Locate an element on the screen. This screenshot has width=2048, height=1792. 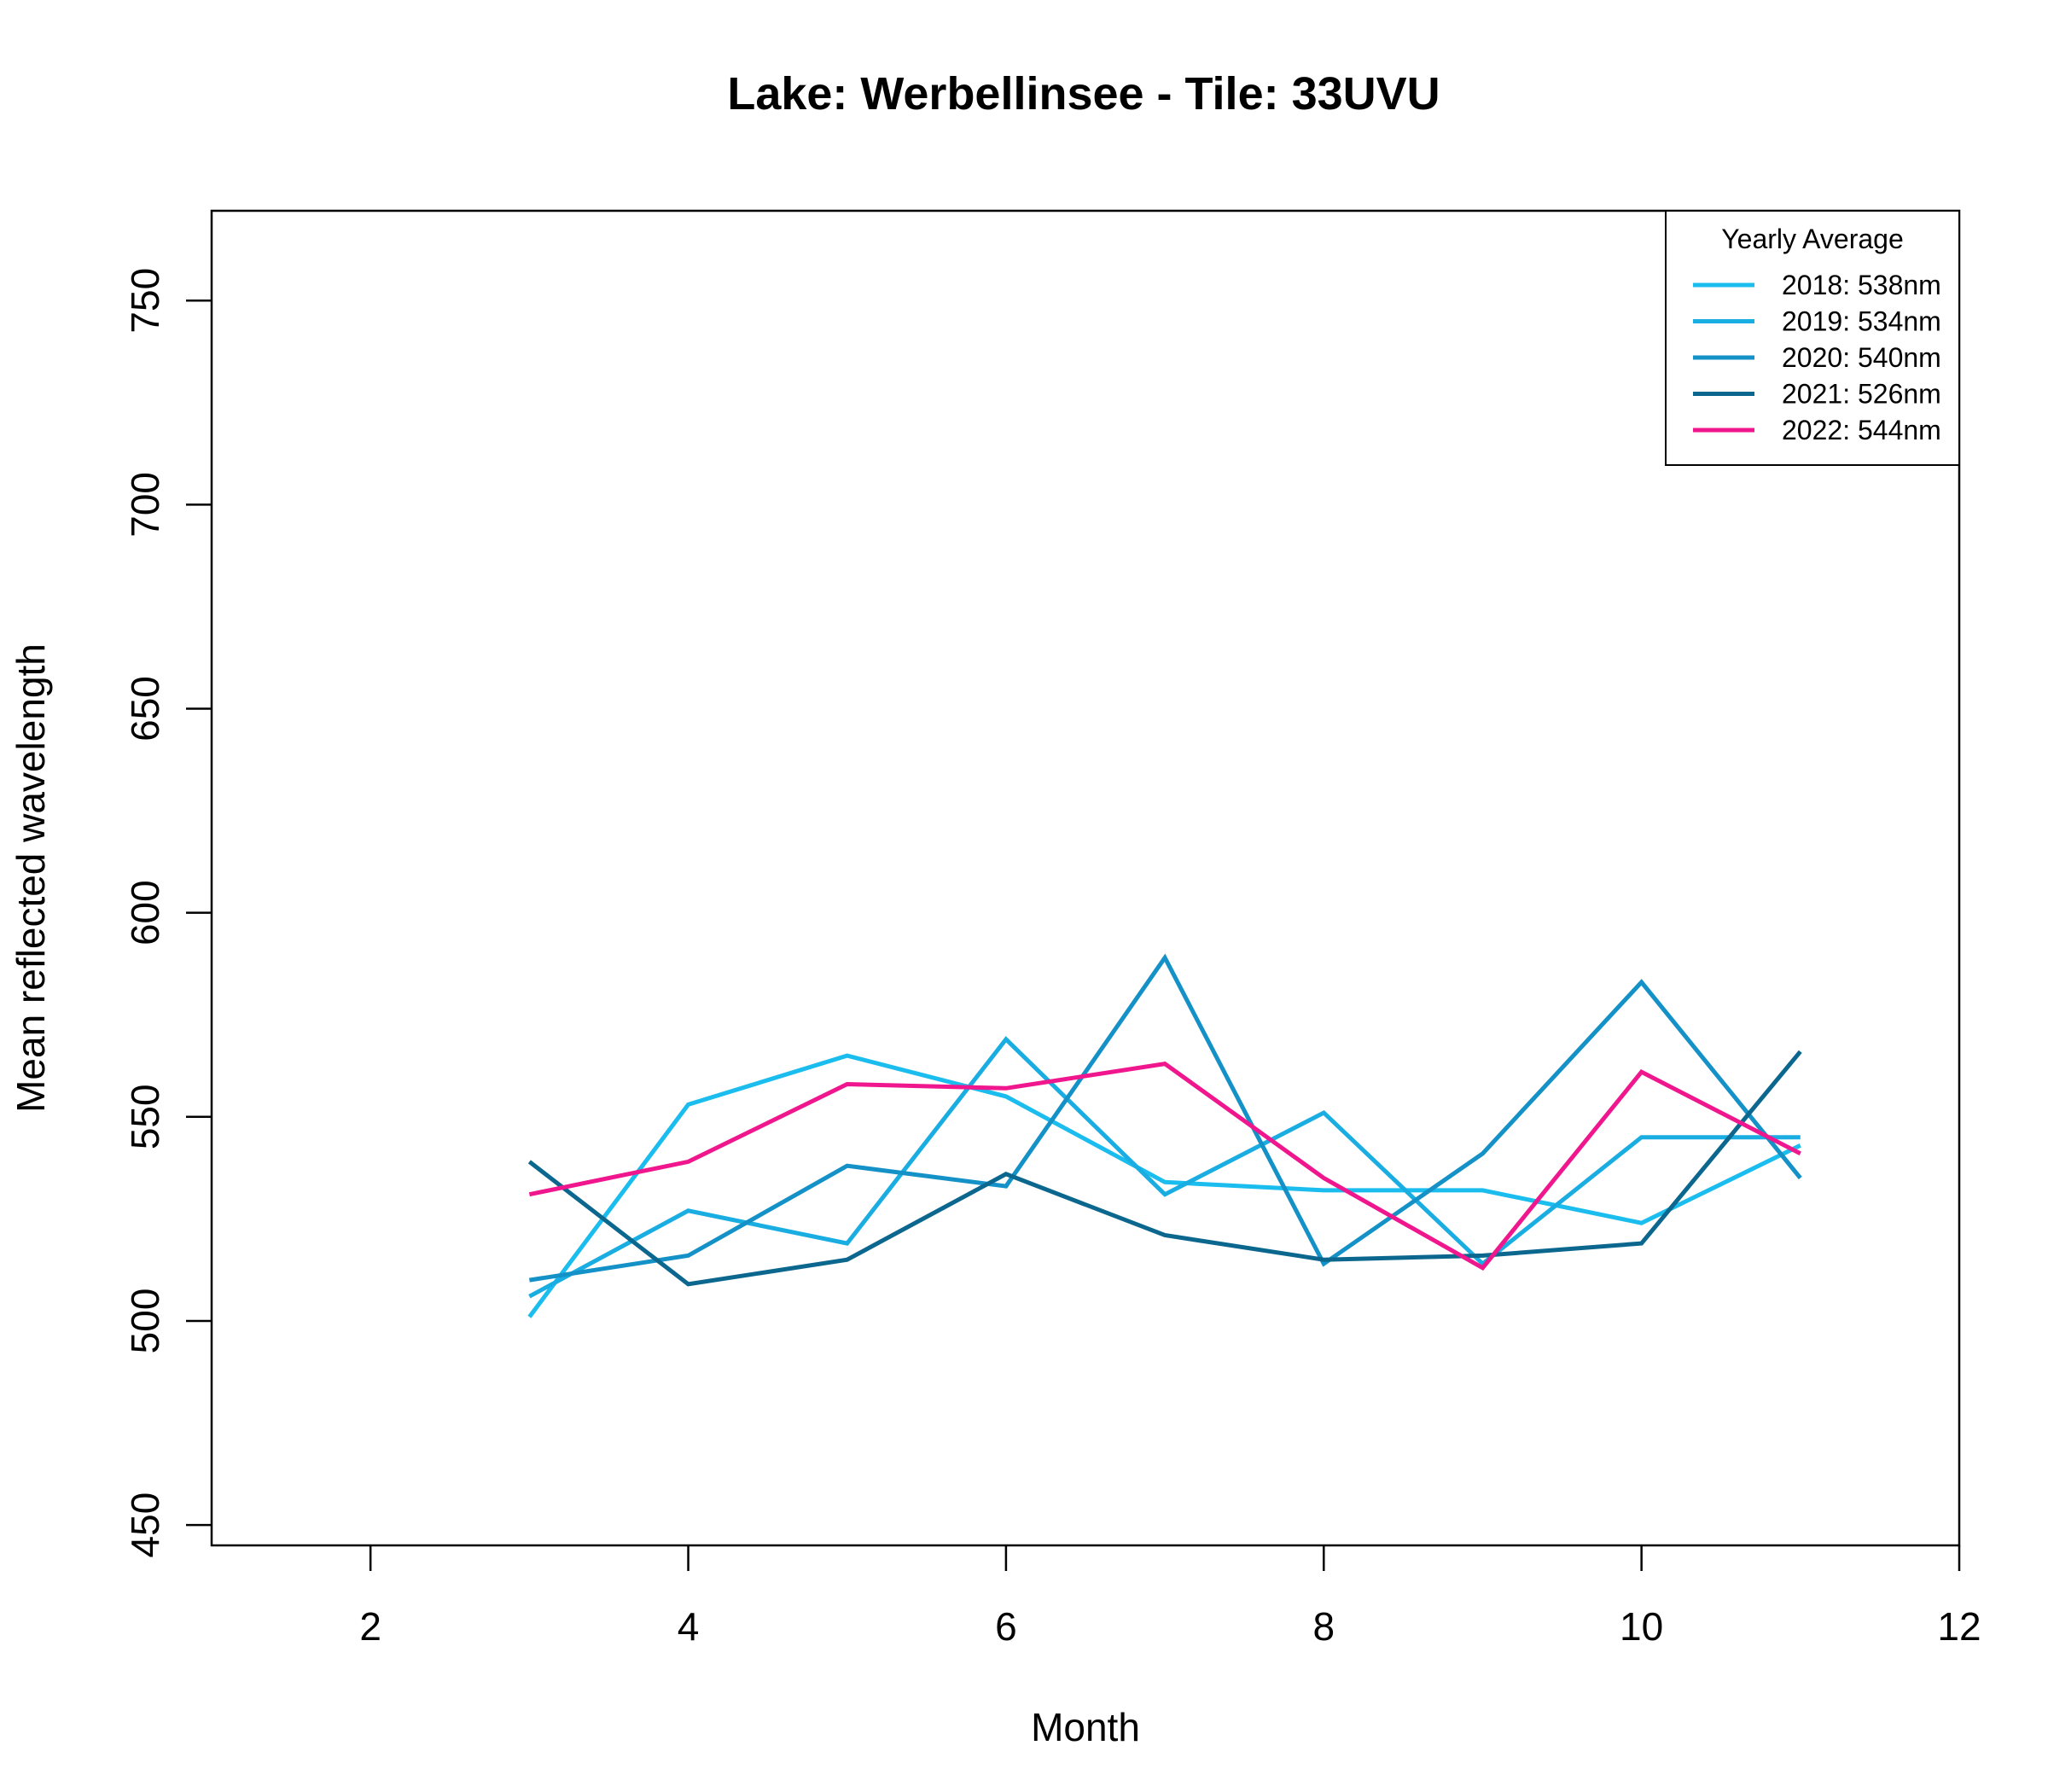
y-tick-label: 500 is located at coordinates (145, 1321).